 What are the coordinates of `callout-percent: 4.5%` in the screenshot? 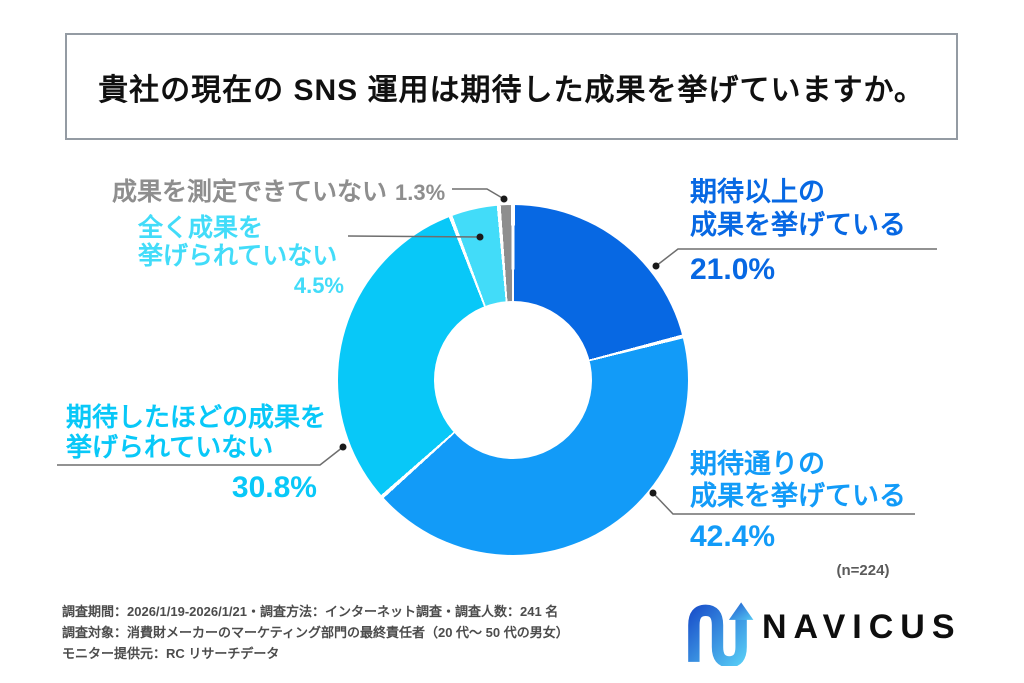 It's located at (318, 285).